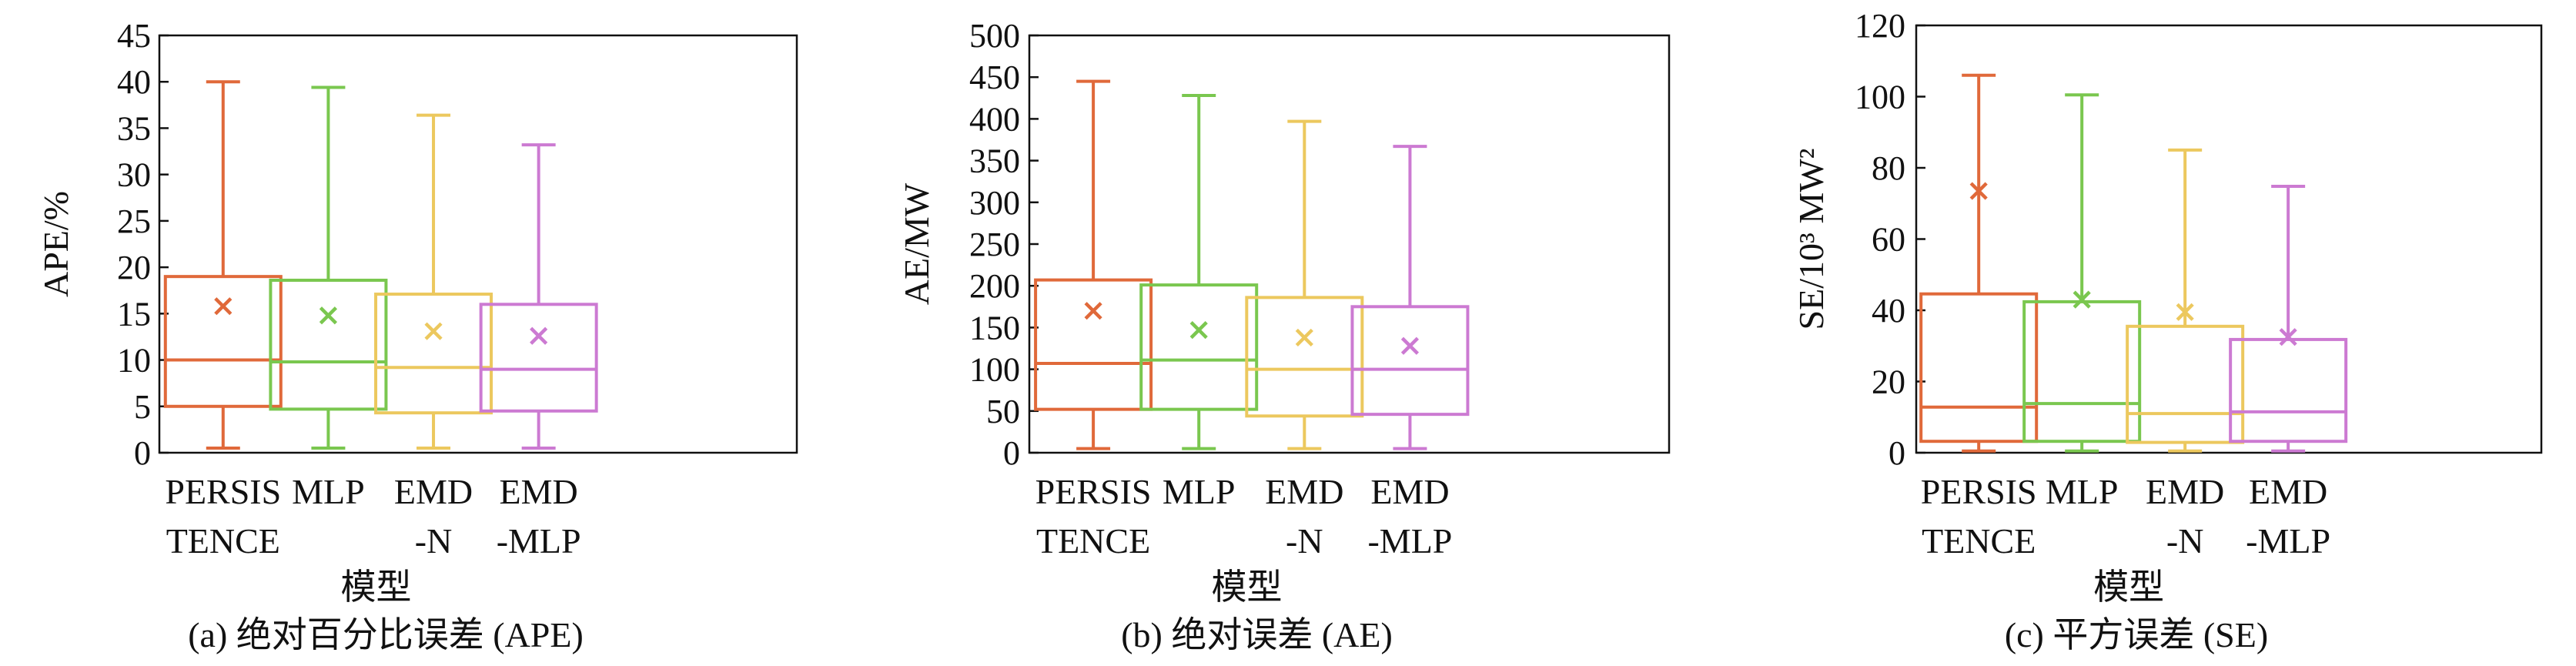 The width and height of the screenshot is (2576, 666). I want to click on y-tick-label: 120, so click(1880, 26).